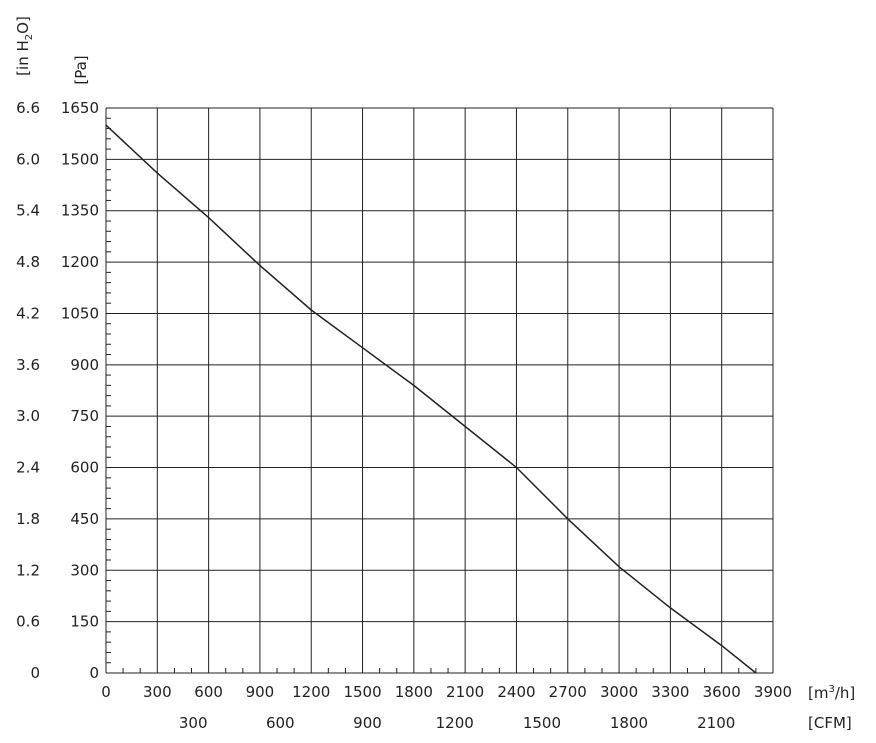  Describe the element at coordinates (830, 723) in the screenshot. I see `x-axis-title-cfm: [CFM]` at that location.